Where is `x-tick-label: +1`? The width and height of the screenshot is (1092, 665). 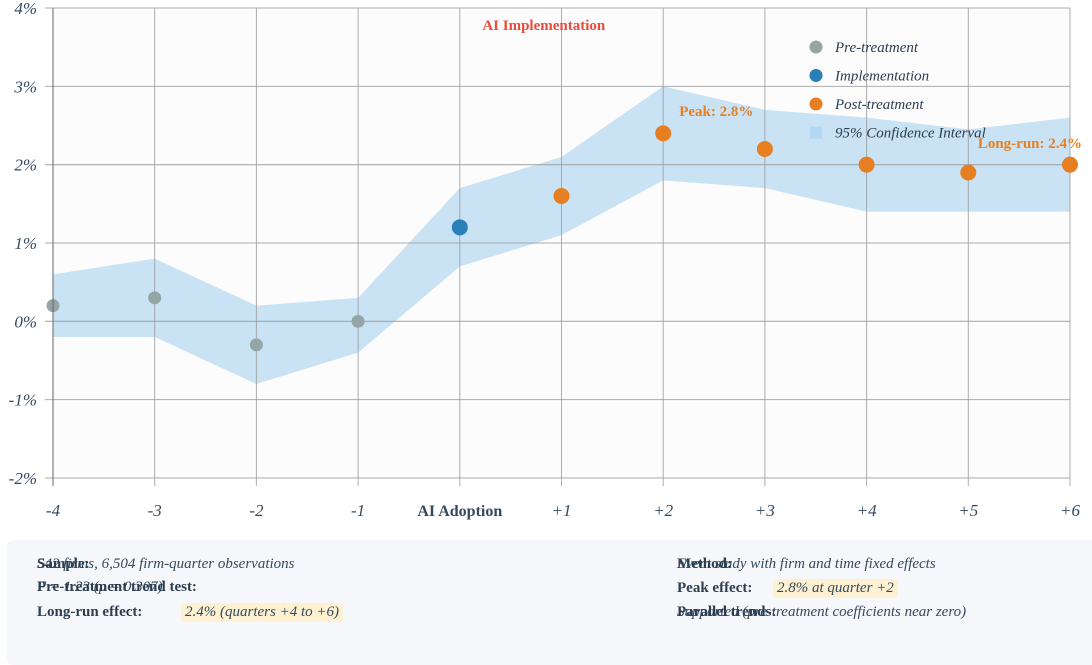 x-tick-label: +1 is located at coordinates (562, 510).